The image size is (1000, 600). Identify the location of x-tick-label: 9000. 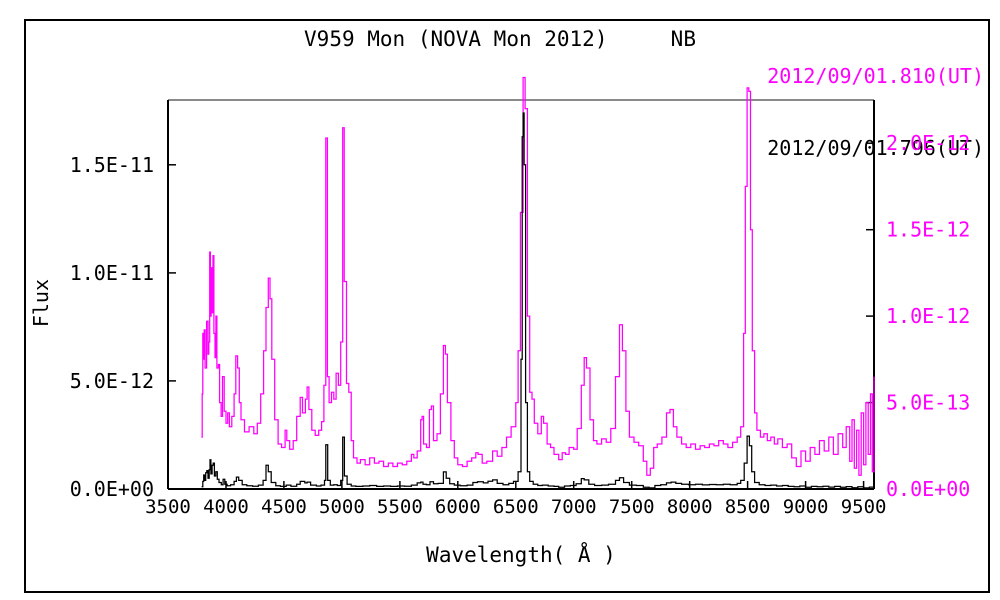
(806, 507).